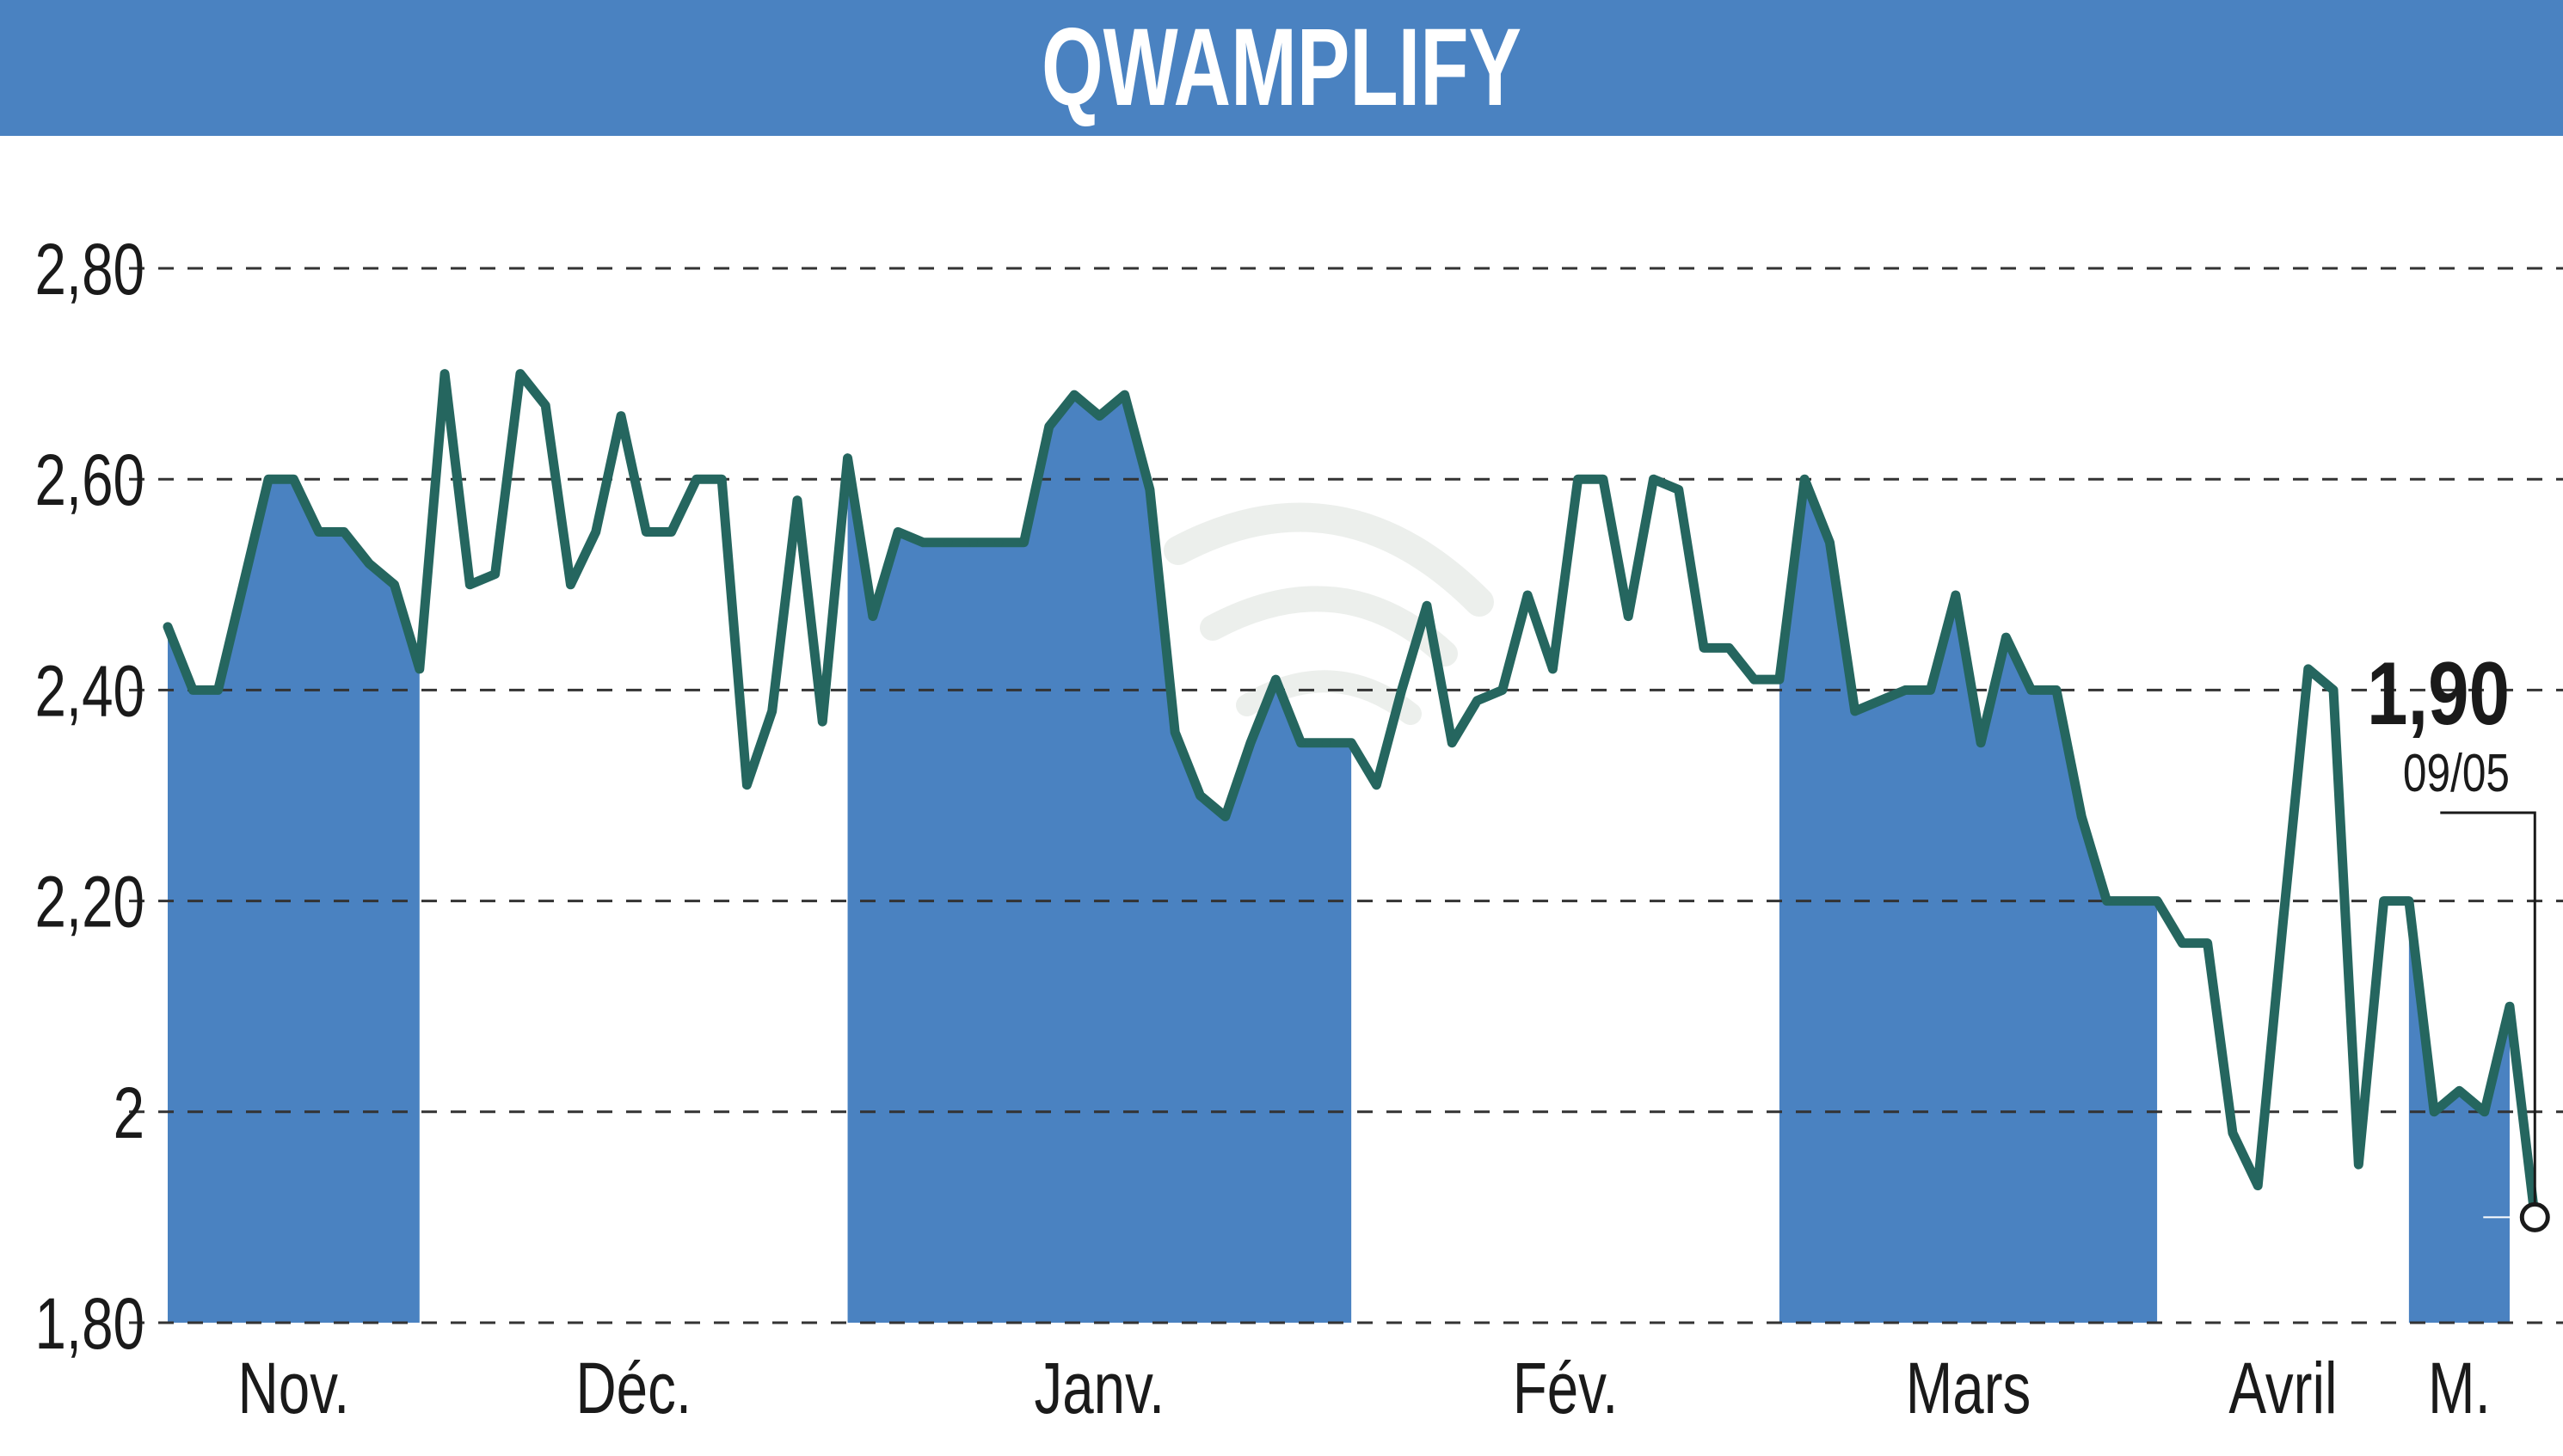  I want to click on last-value-label: 1,90, so click(2438, 694).